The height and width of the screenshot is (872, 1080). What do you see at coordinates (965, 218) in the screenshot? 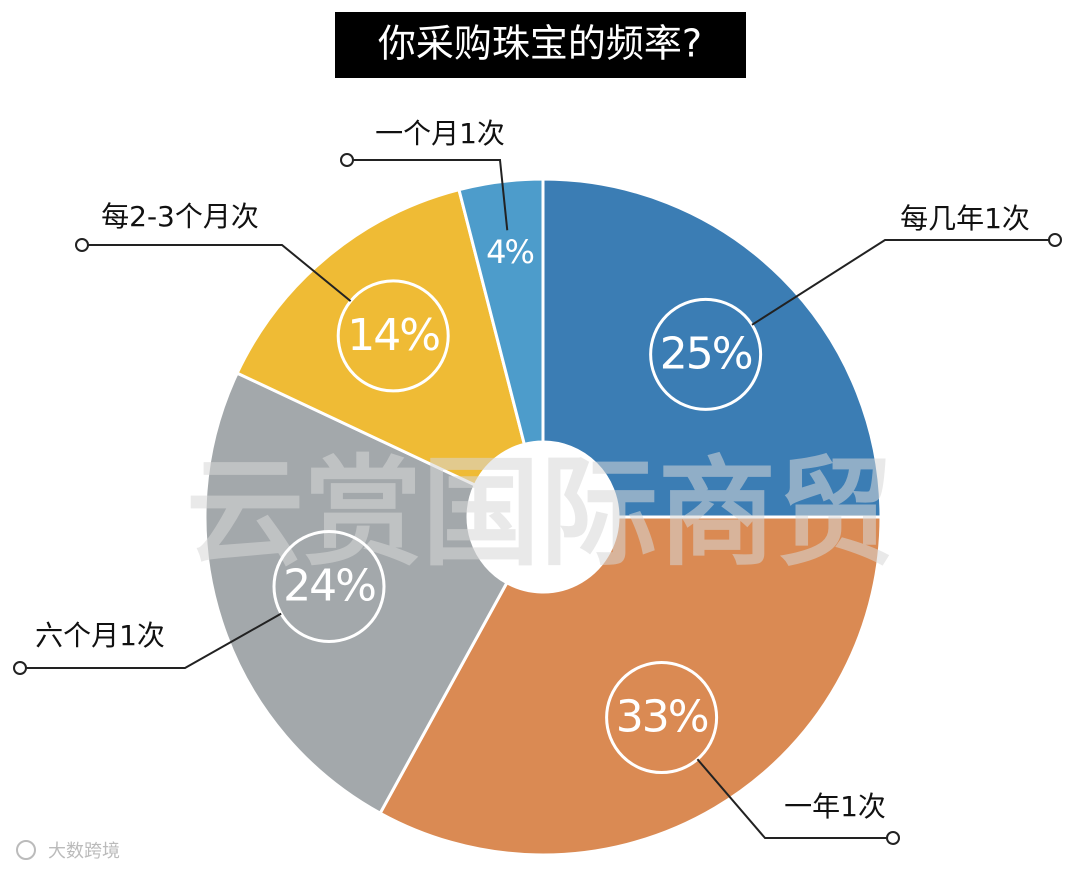
I see `category-label: 每几年1次` at bounding box center [965, 218].